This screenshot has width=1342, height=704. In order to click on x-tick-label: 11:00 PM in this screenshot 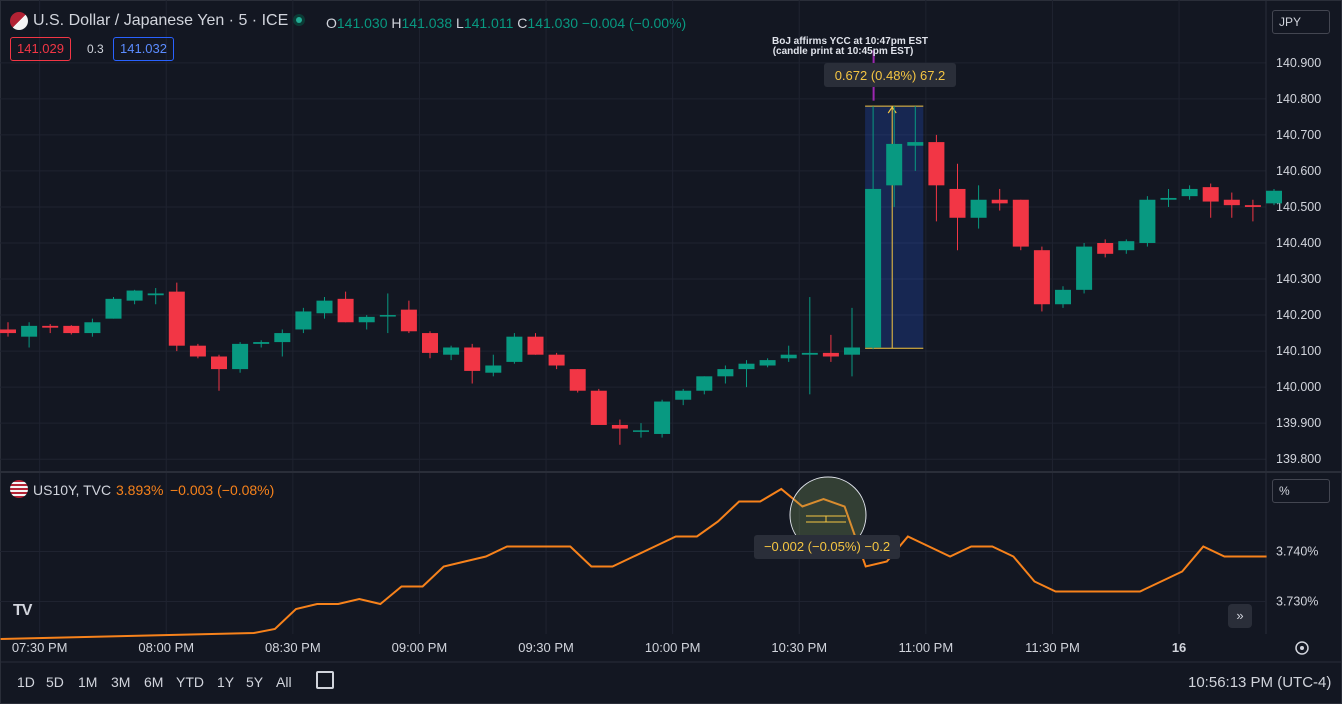, I will do `click(926, 647)`.